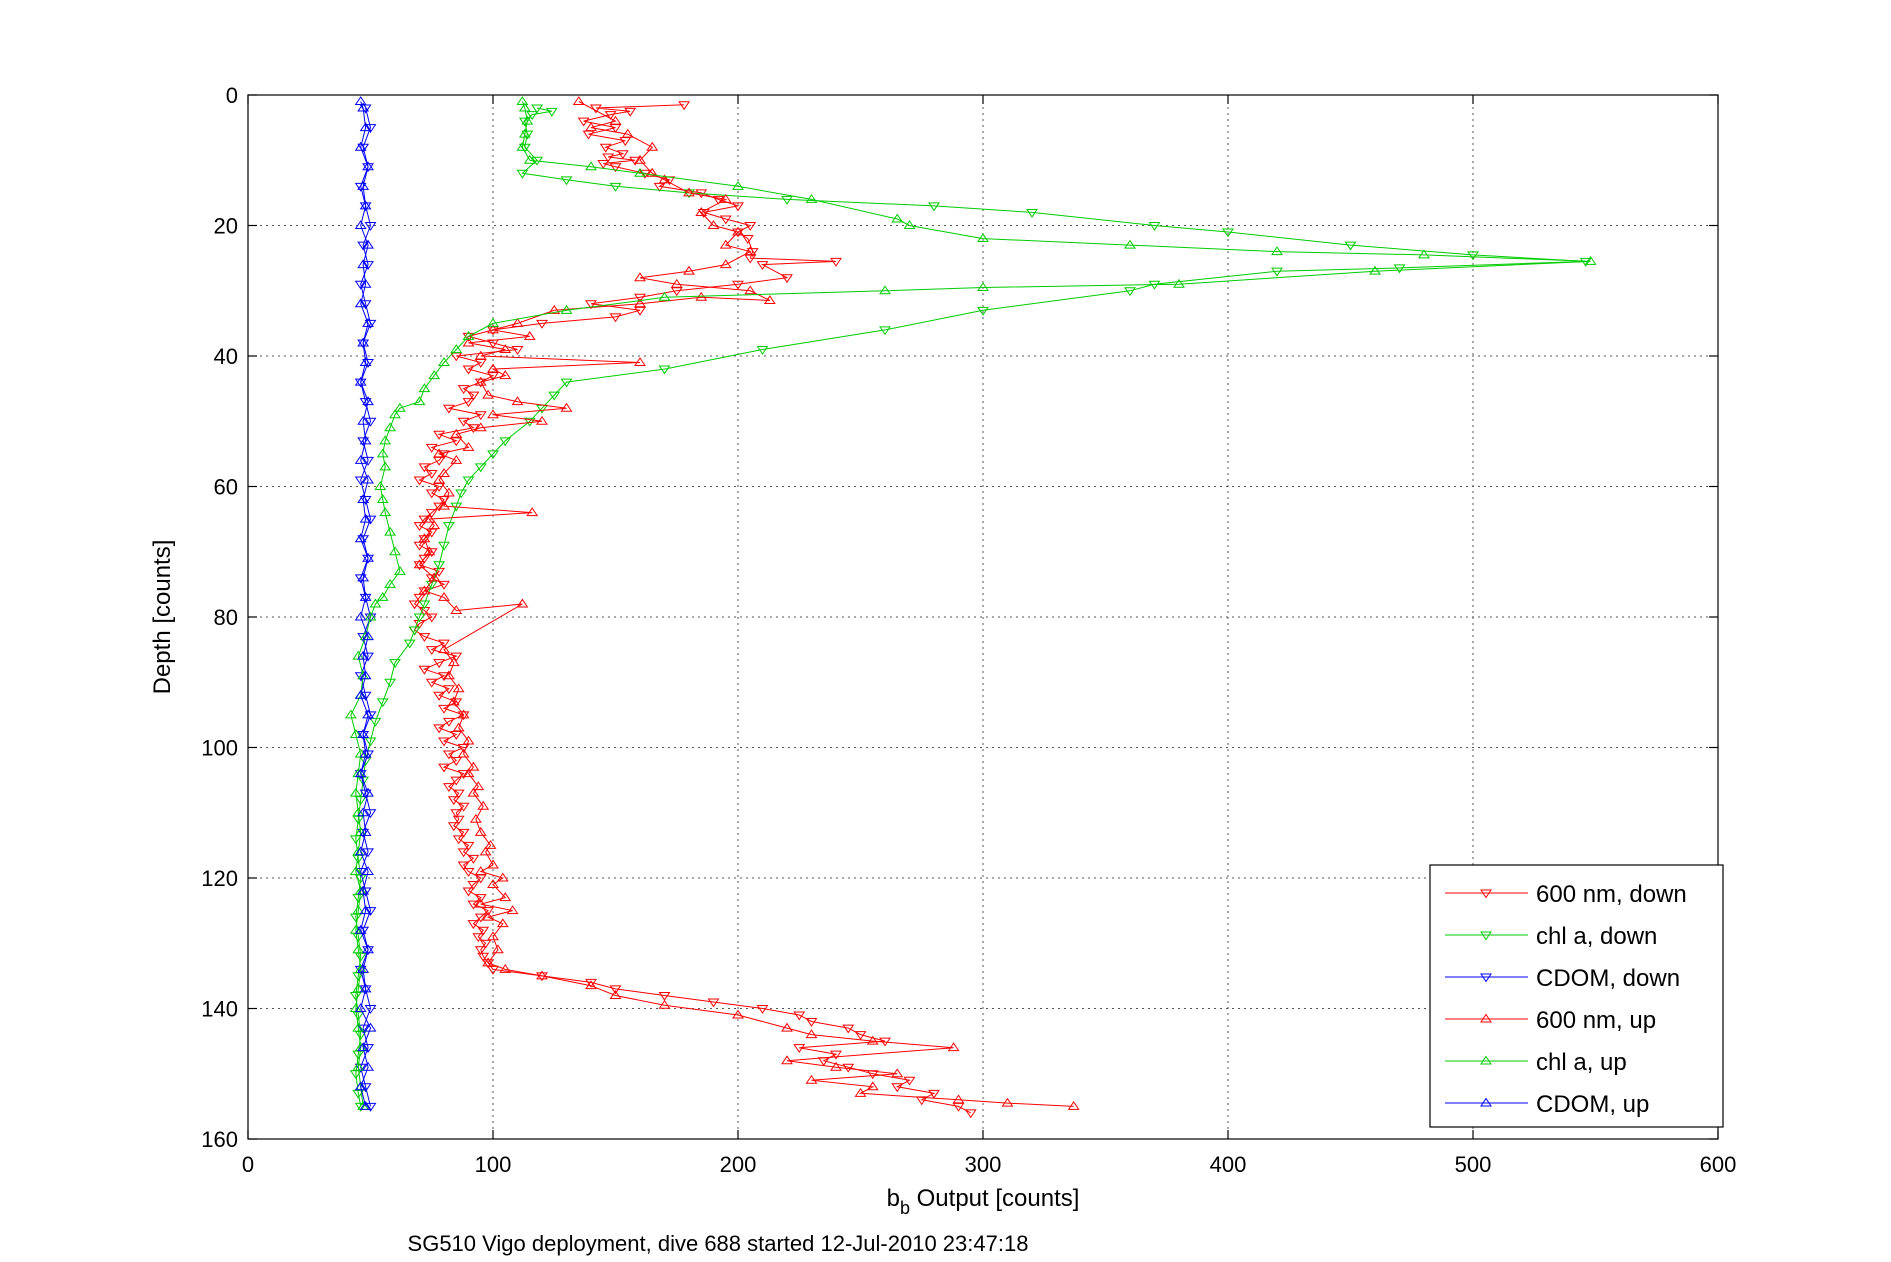 Image resolution: width=1891 pixels, height=1262 pixels. Describe the element at coordinates (1473, 1164) in the screenshot. I see `x-tick-label: 500` at that location.